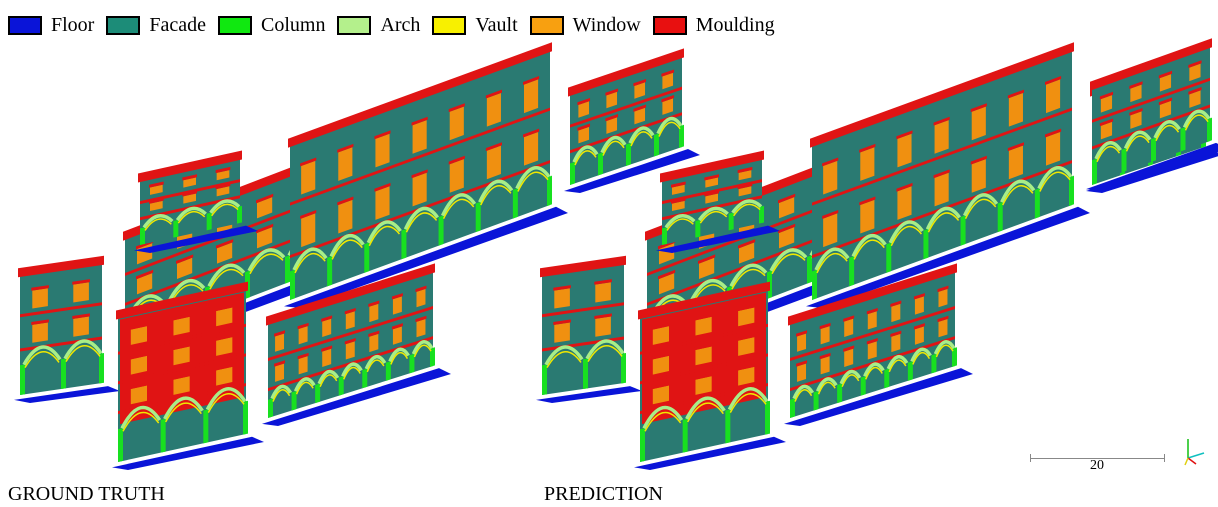  I want to click on legend-item-column: Column, so click(271, 25).